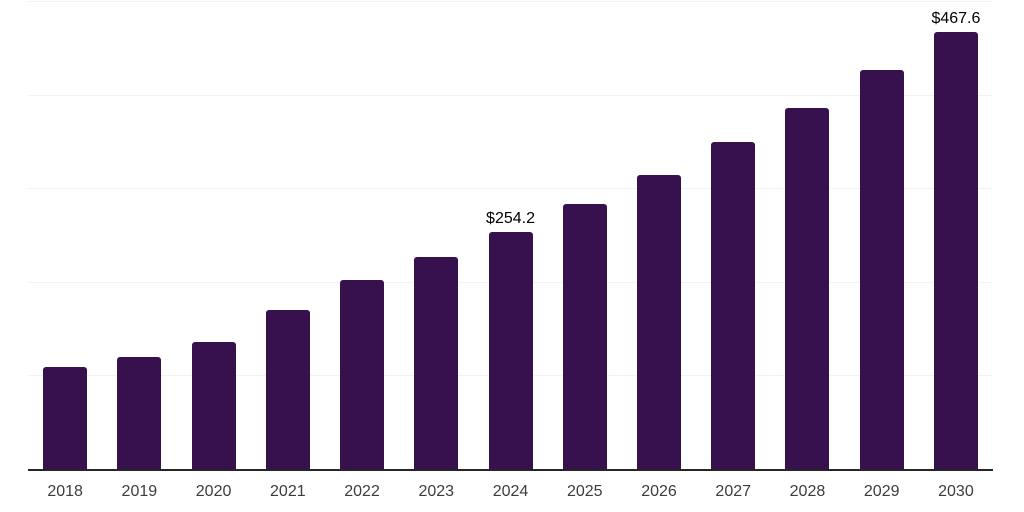 The width and height of the screenshot is (1024, 512). What do you see at coordinates (881, 491) in the screenshot?
I see `x-tick-label-2029: 2029` at bounding box center [881, 491].